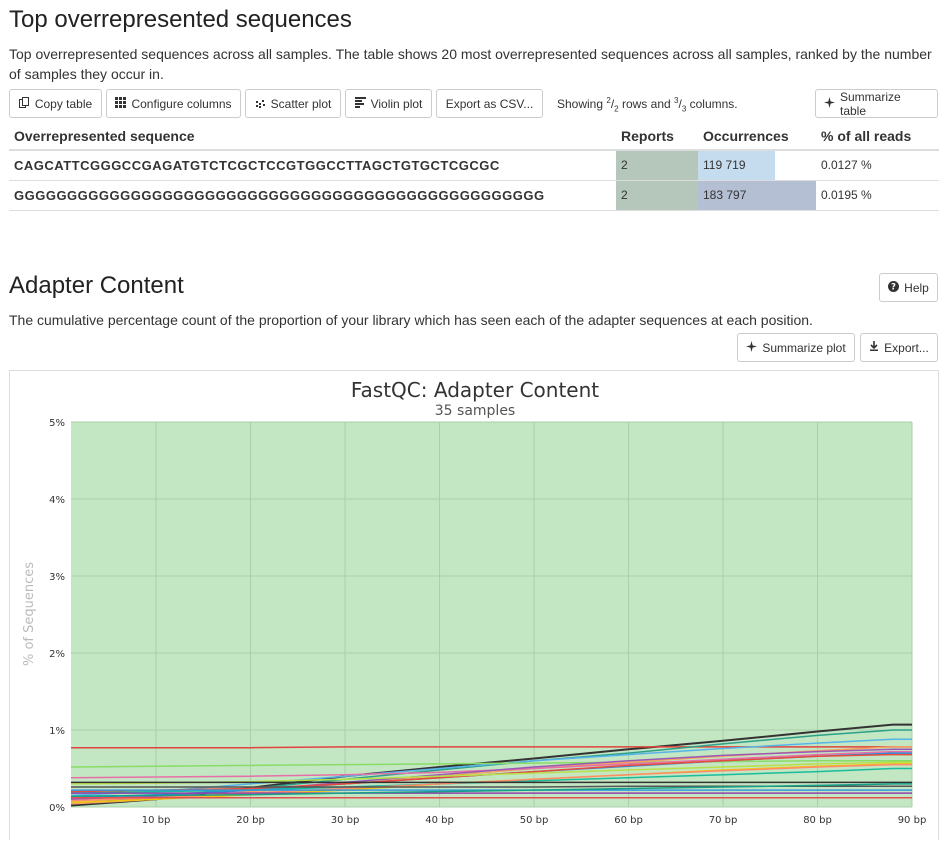 The image size is (944, 846). I want to click on summarize-table-button: Summarize table, so click(876, 103).